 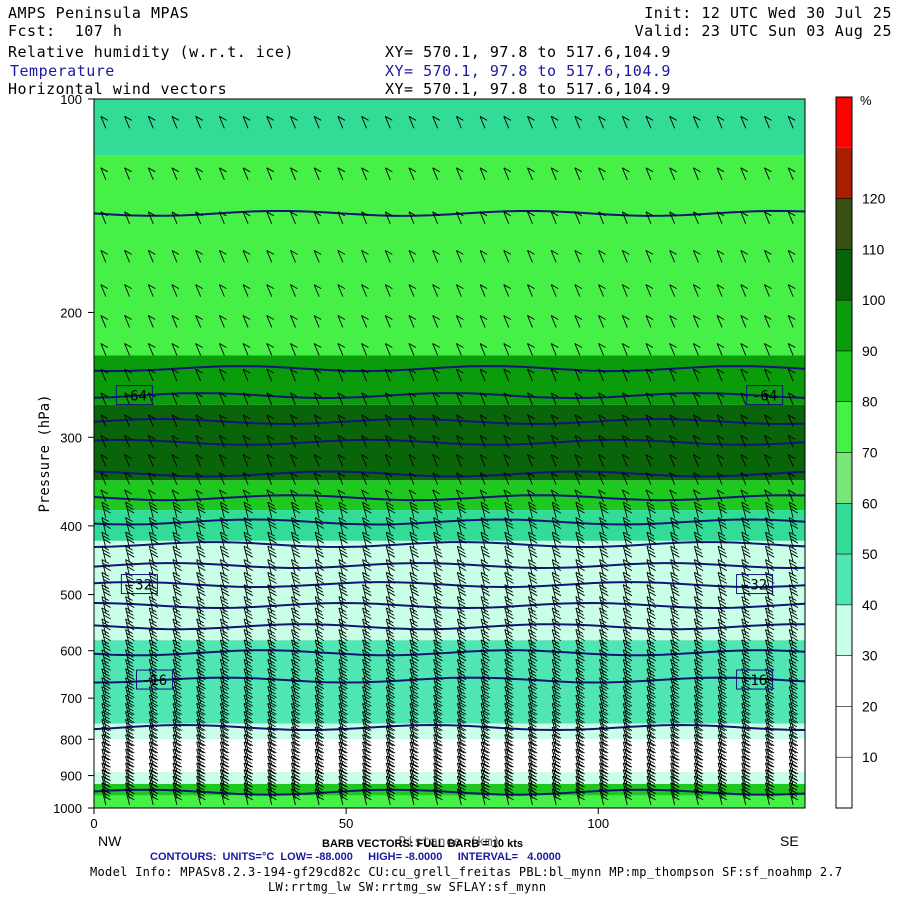 I want to click on field-label-wind: Horizontal wind vectors, so click(x=118, y=89).